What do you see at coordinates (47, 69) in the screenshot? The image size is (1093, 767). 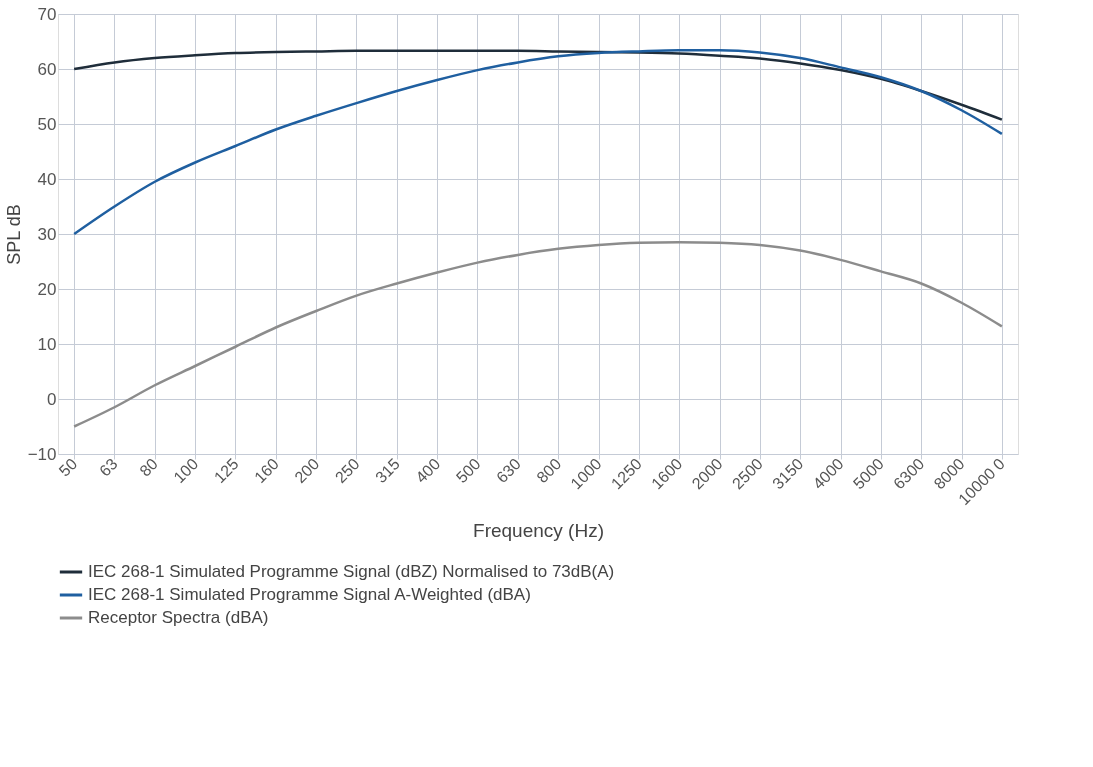 I see `y-tick-label: 60` at bounding box center [47, 69].